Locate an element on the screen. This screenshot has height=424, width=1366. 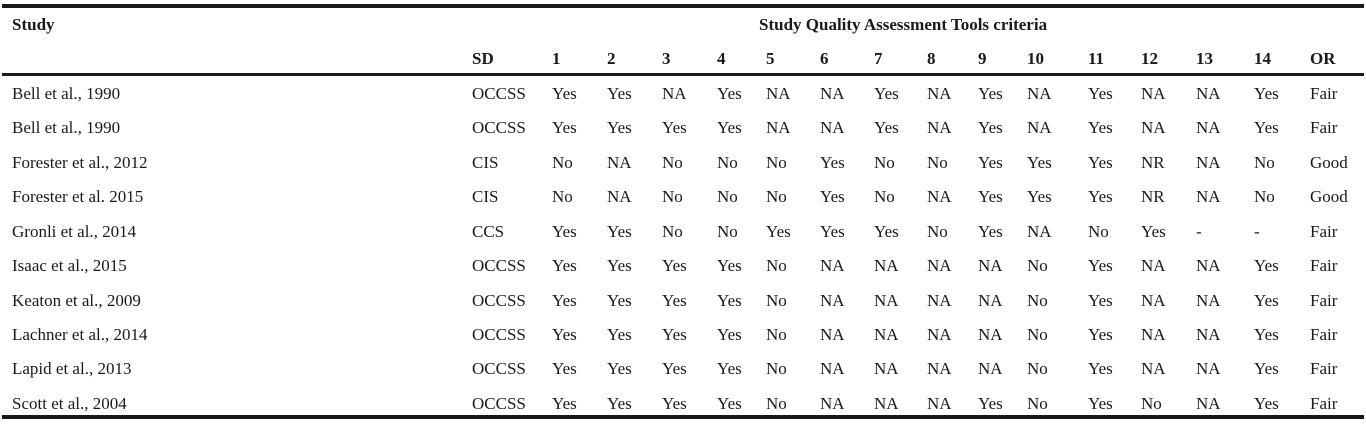
study-cell: Lapid et al., 2013 is located at coordinates (72, 368).